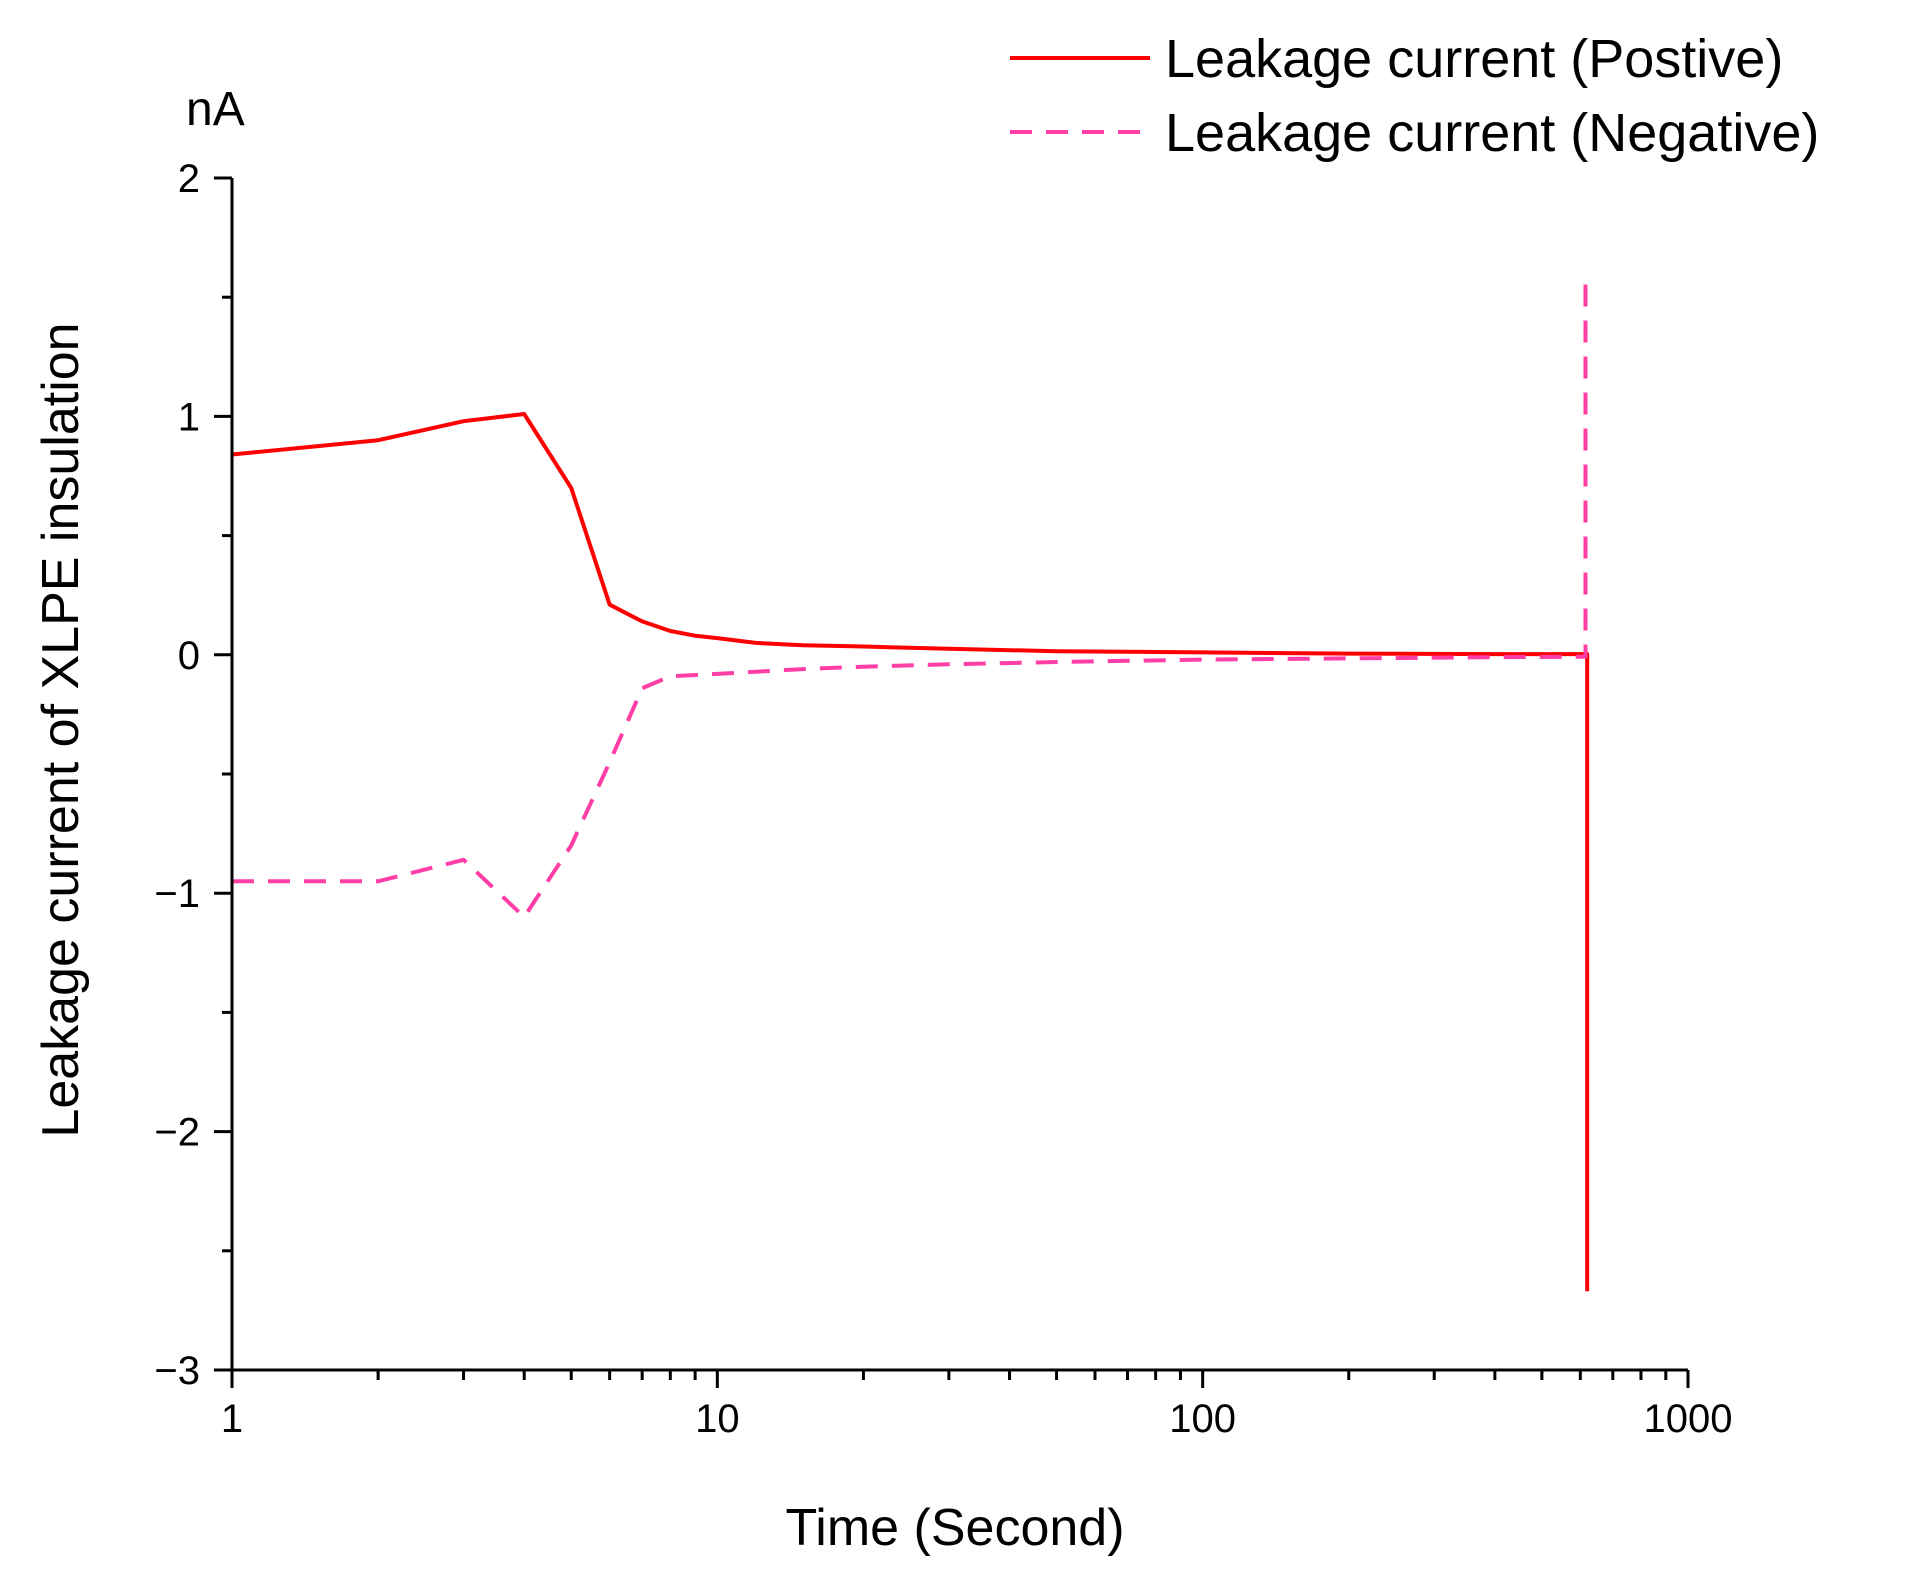  I want to click on y-axis-title: Leakage current of XLPE insulation, so click(61, 729).